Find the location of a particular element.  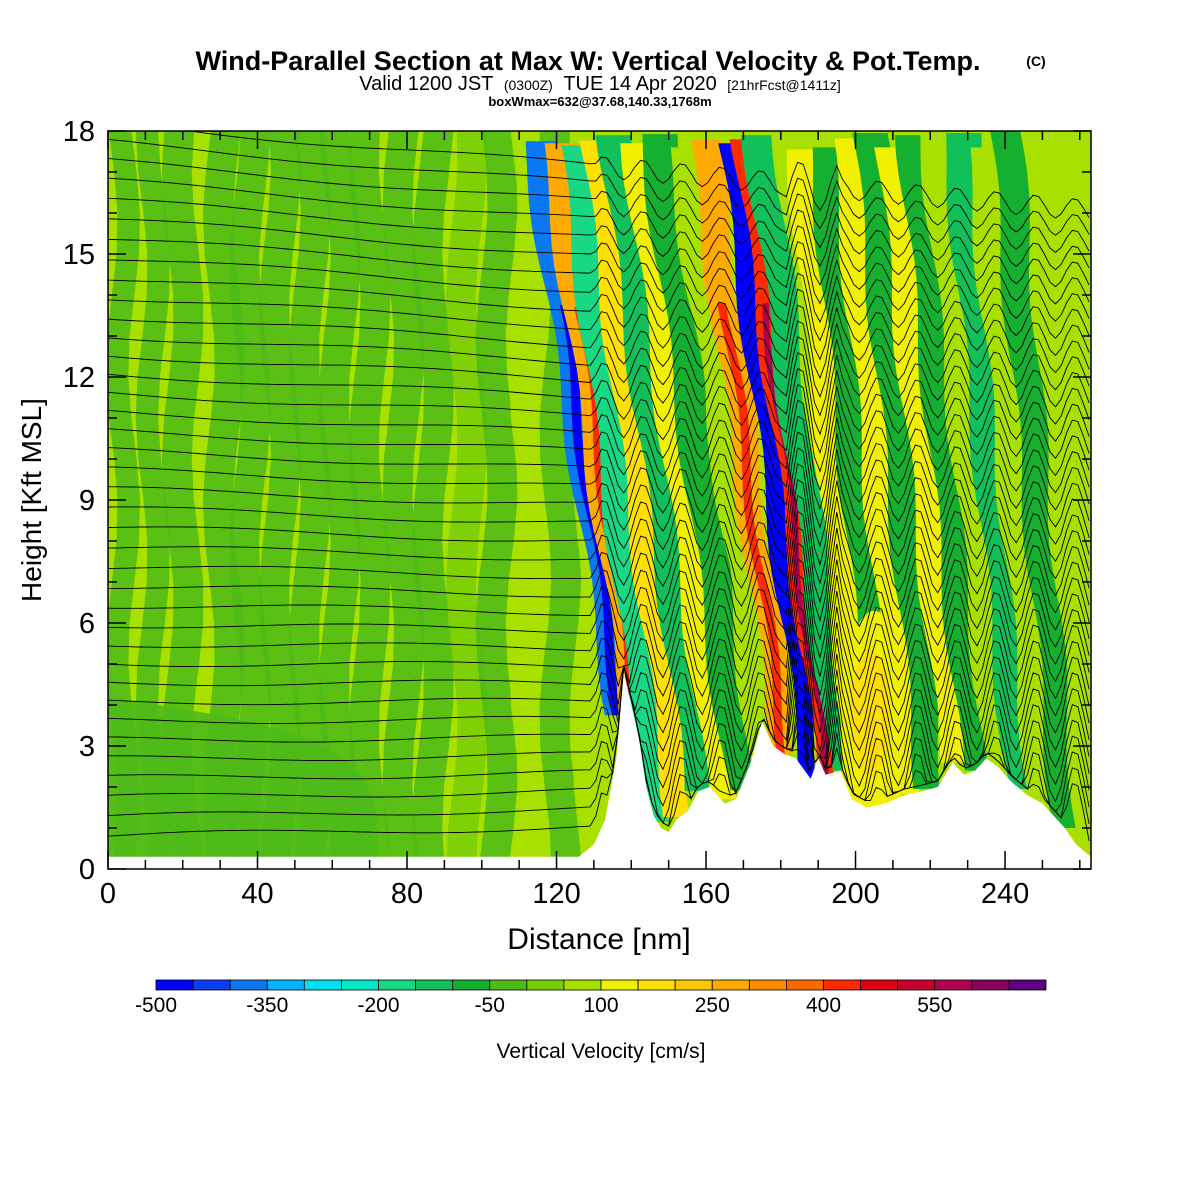

colorbar-tick-label: 400 is located at coordinates (823, 1005).